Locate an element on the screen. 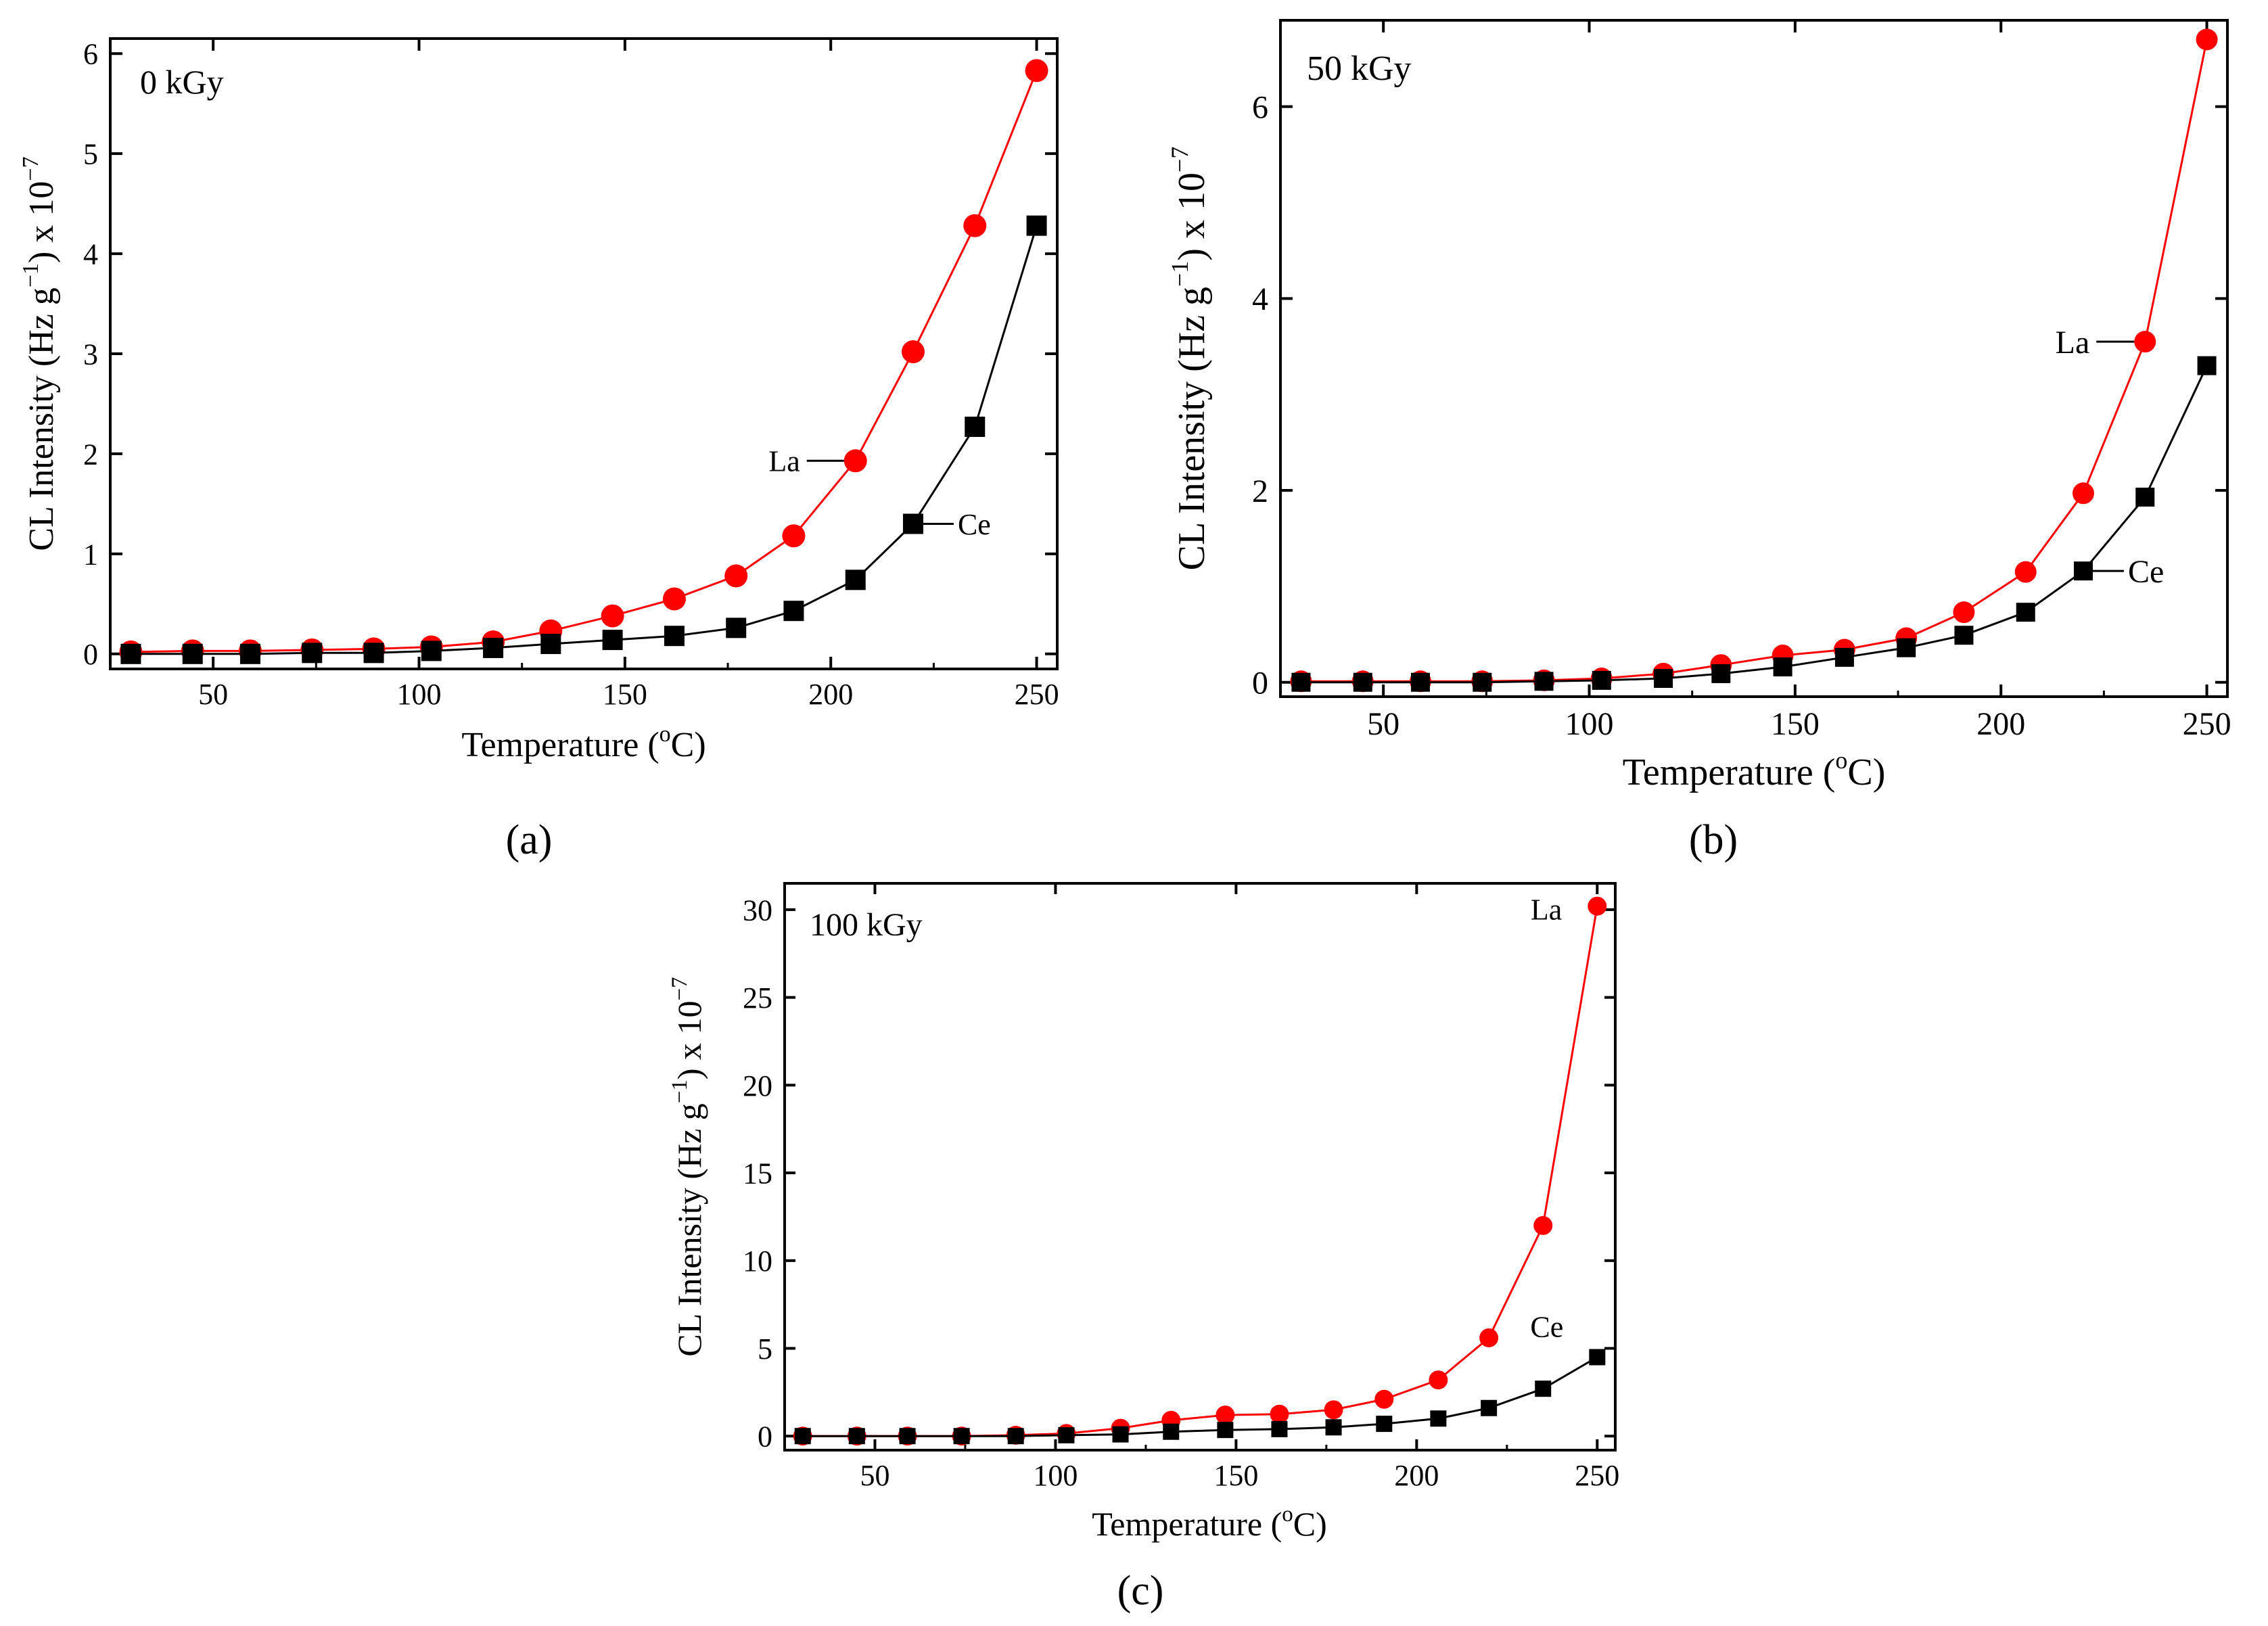 Image resolution: width=2268 pixels, height=1626 pixels. series-group-c is located at coordinates (1200, 1171).